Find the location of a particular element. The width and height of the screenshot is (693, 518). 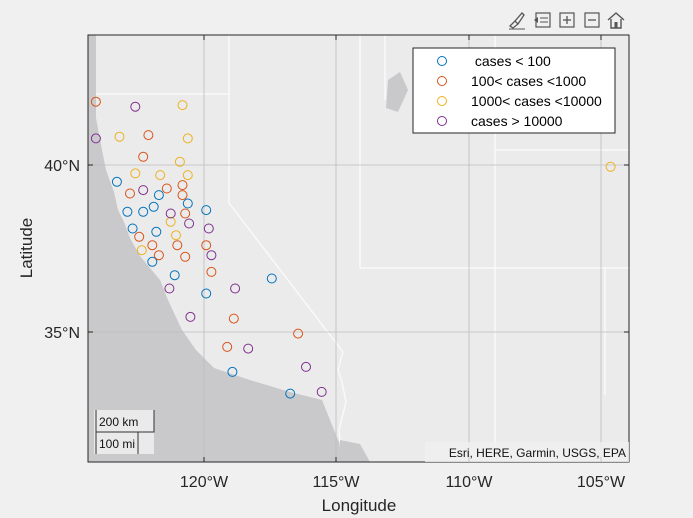

x-axis-label: Longitude is located at coordinates (359, 505).